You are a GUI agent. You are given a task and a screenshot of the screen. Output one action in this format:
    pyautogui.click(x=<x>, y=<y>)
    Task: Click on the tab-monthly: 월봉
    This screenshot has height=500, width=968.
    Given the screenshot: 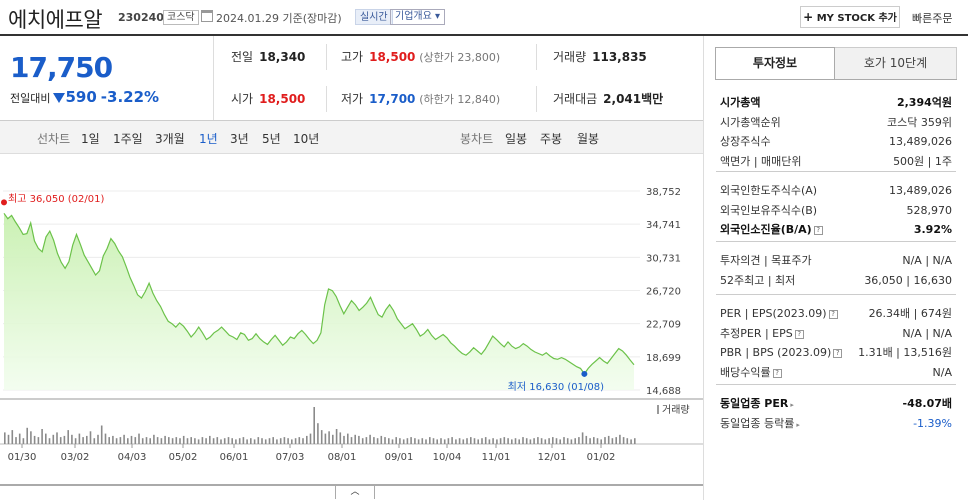 What is the action you would take?
    pyautogui.click(x=588, y=139)
    